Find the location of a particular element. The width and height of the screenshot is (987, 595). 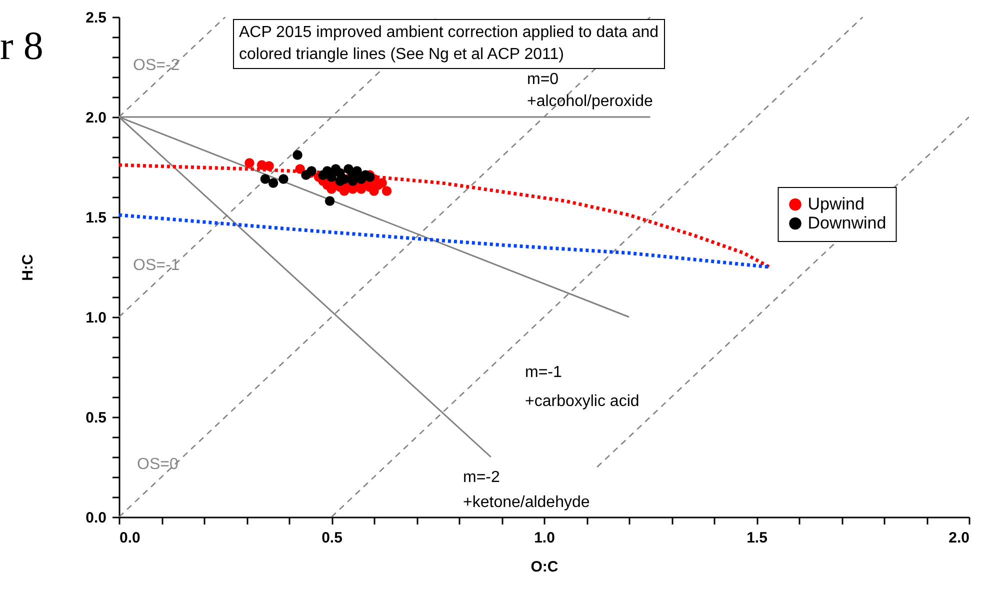

annotation: +carboxylic acid is located at coordinates (582, 402).